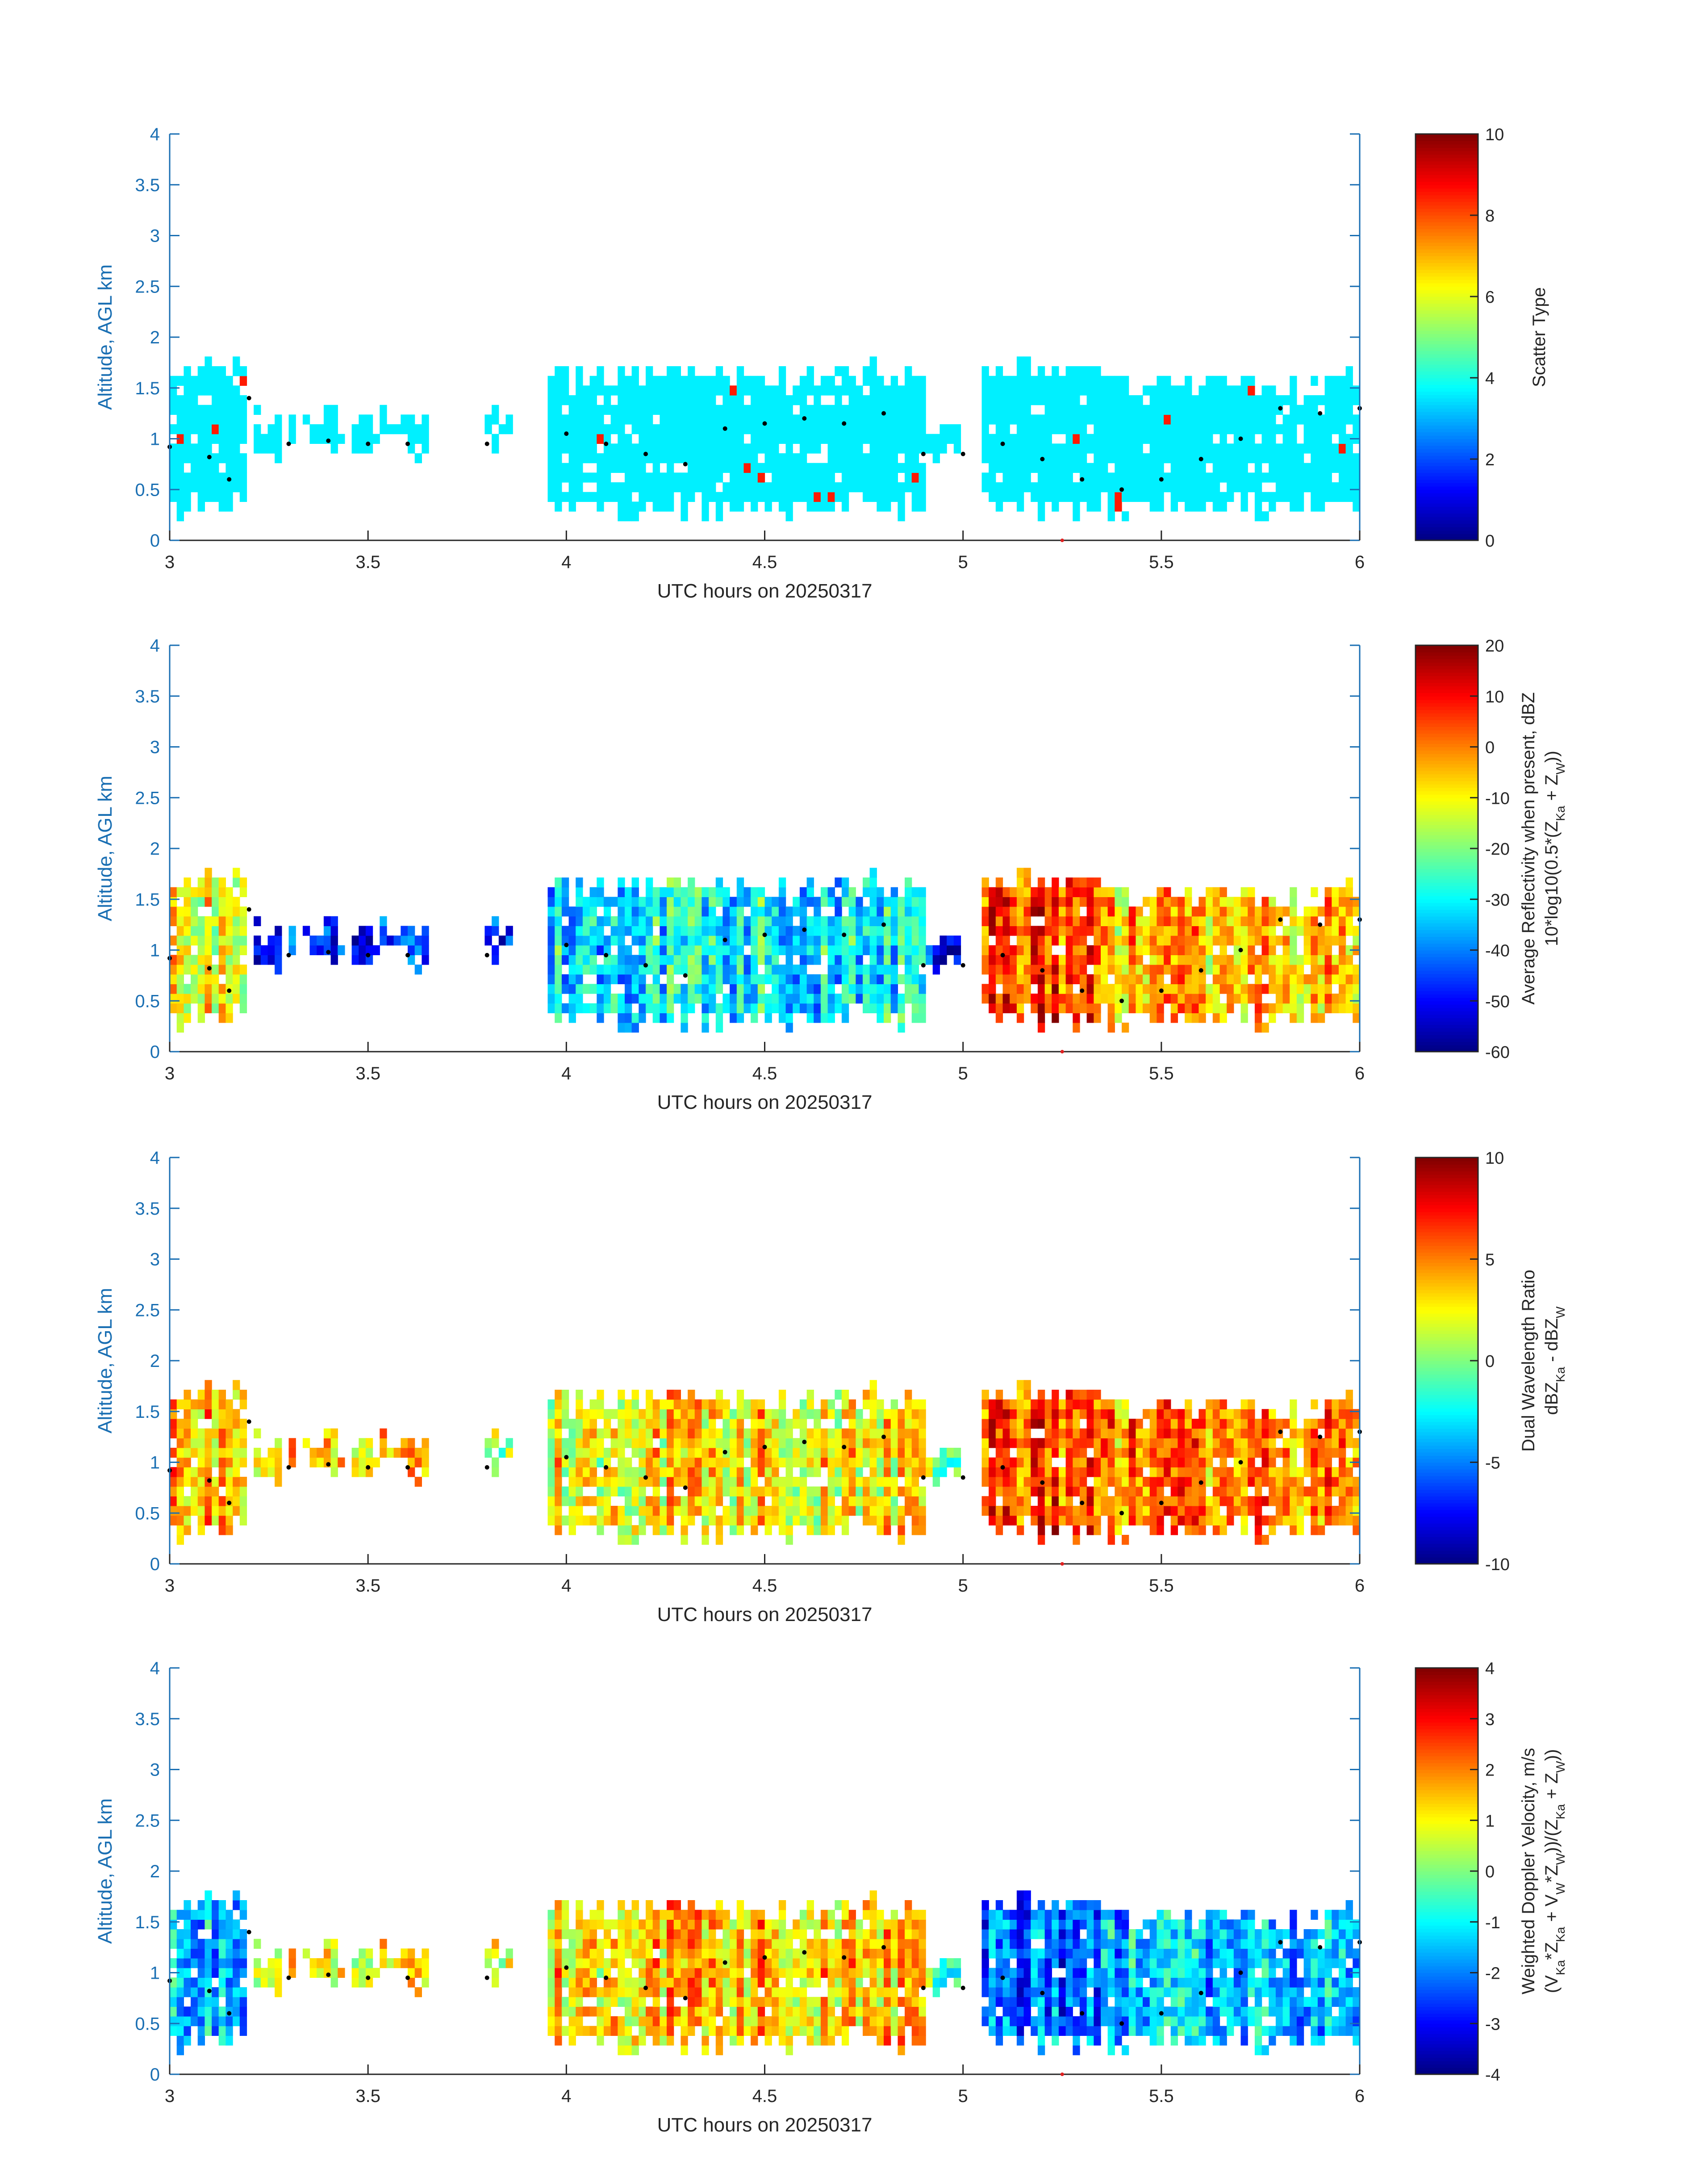 This screenshot has height=2177, width=1708. I want to click on x-tick-label: 6, so click(1360, 1073).